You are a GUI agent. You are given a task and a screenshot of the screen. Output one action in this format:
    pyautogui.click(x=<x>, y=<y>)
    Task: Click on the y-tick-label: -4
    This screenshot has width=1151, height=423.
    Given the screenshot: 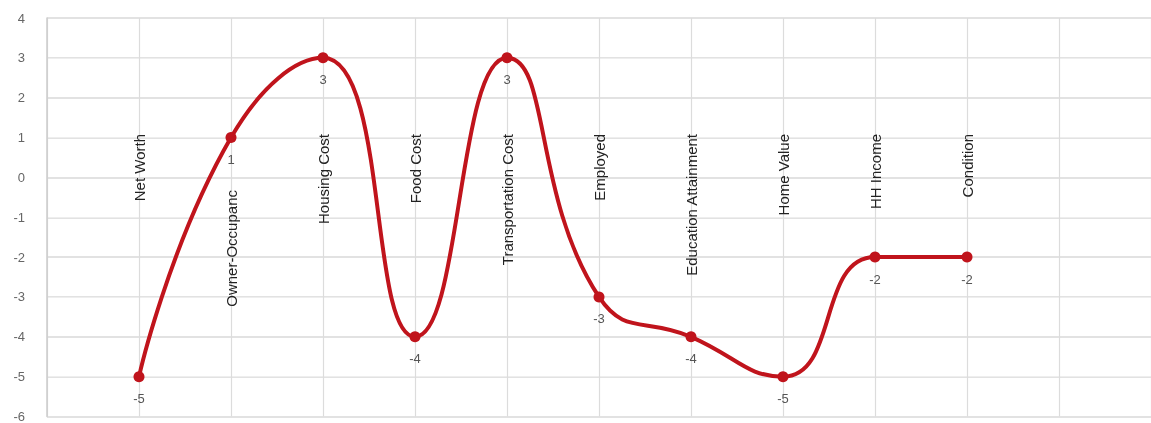 What is the action you would take?
    pyautogui.click(x=19, y=337)
    